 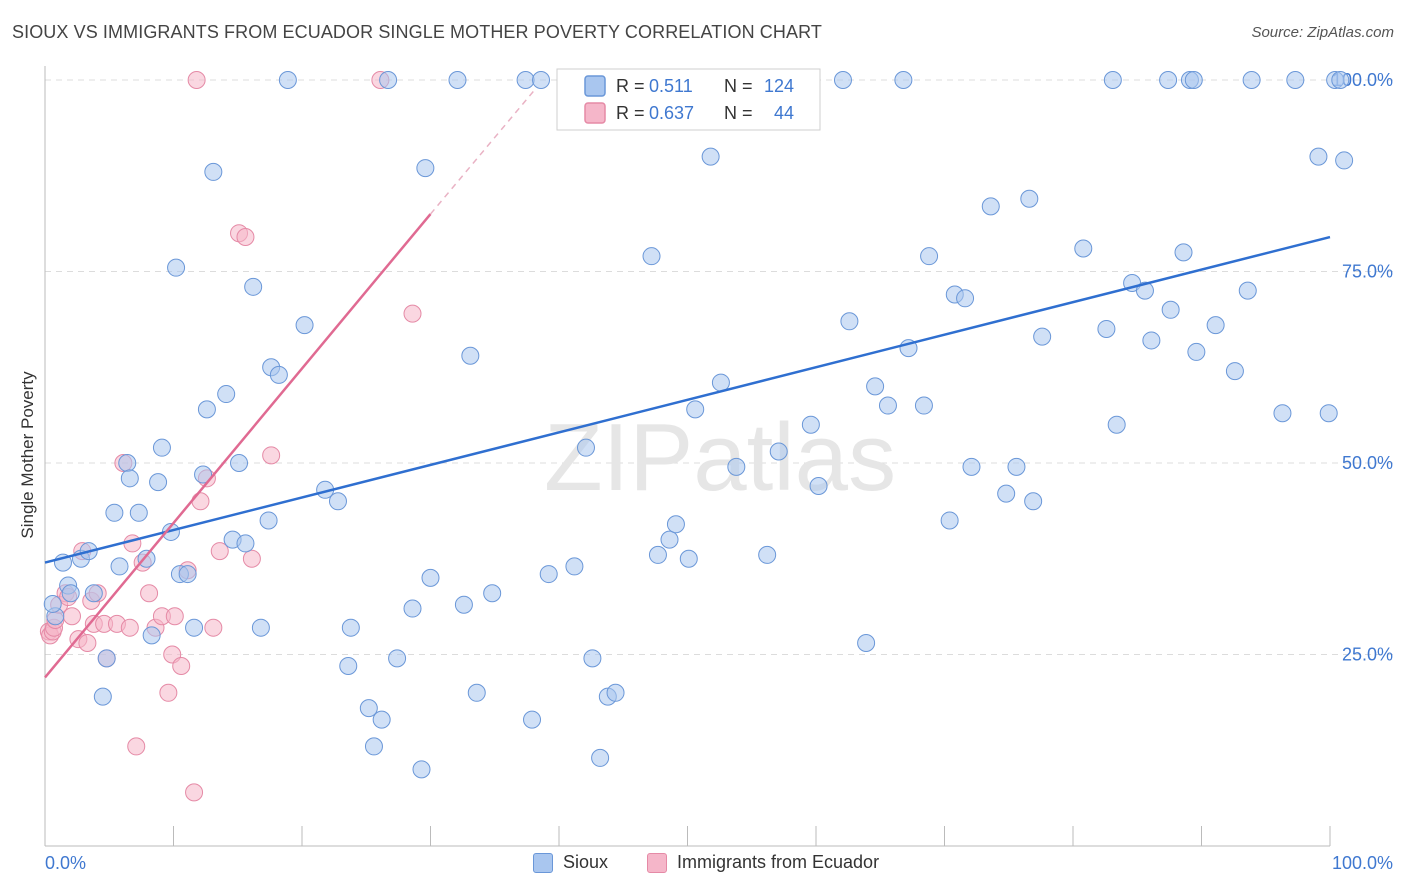 What do you see at coordinates (27, 455) in the screenshot?
I see `y-axis-label: Single Mother Poverty` at bounding box center [27, 455].